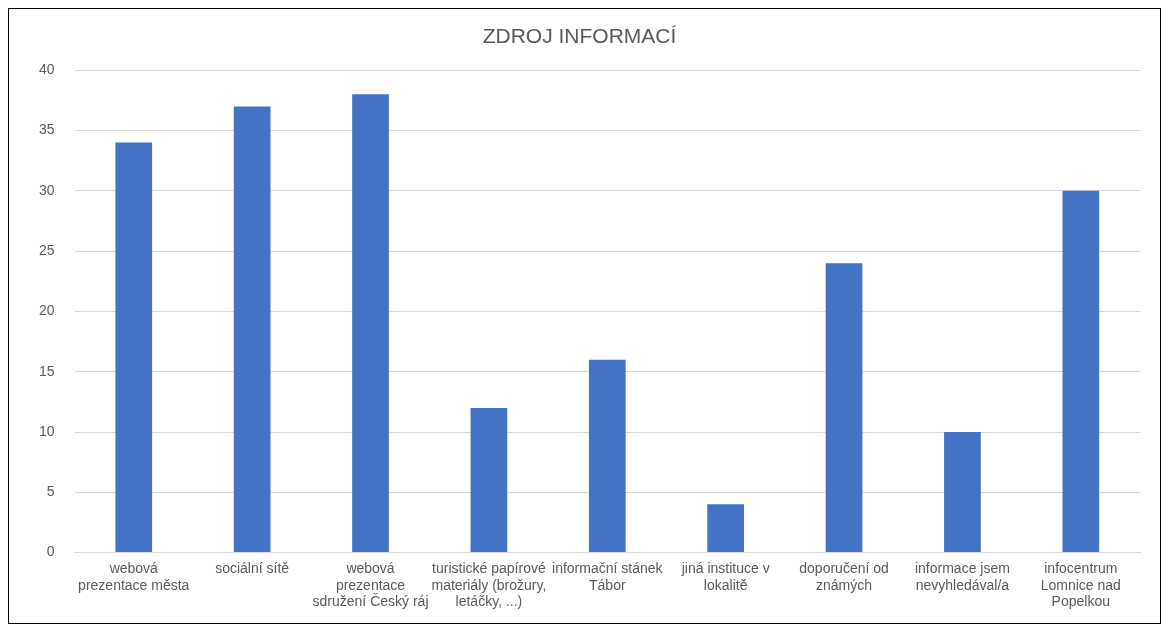 Image resolution: width=1169 pixels, height=632 pixels. I want to click on x-tick-label: infocentrum Lomnice nad Popelkou, so click(1080, 584).